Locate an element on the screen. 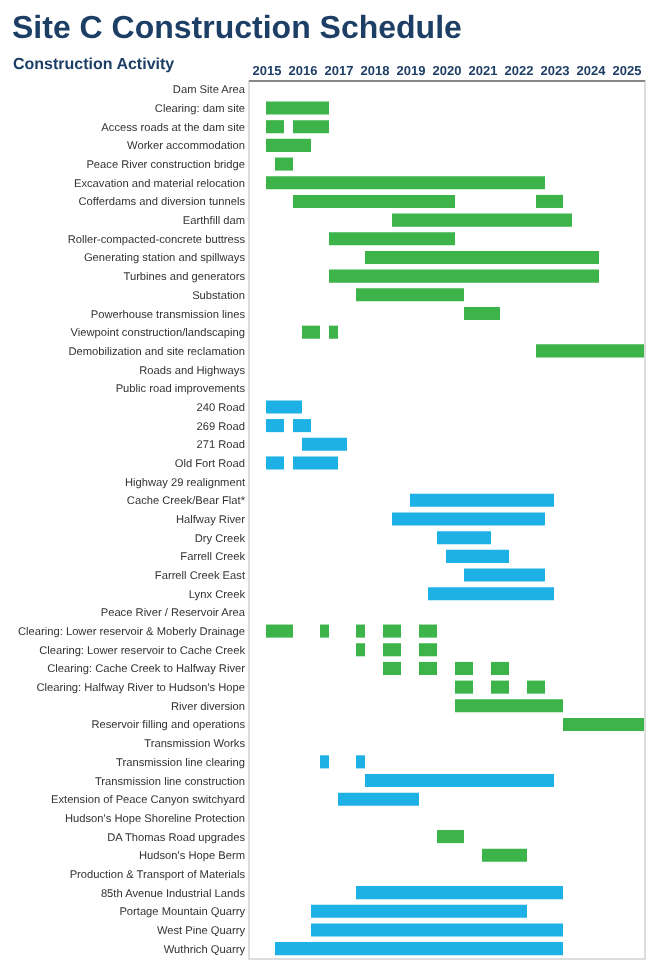  y-axis-title: Construction Activity is located at coordinates (94, 64).